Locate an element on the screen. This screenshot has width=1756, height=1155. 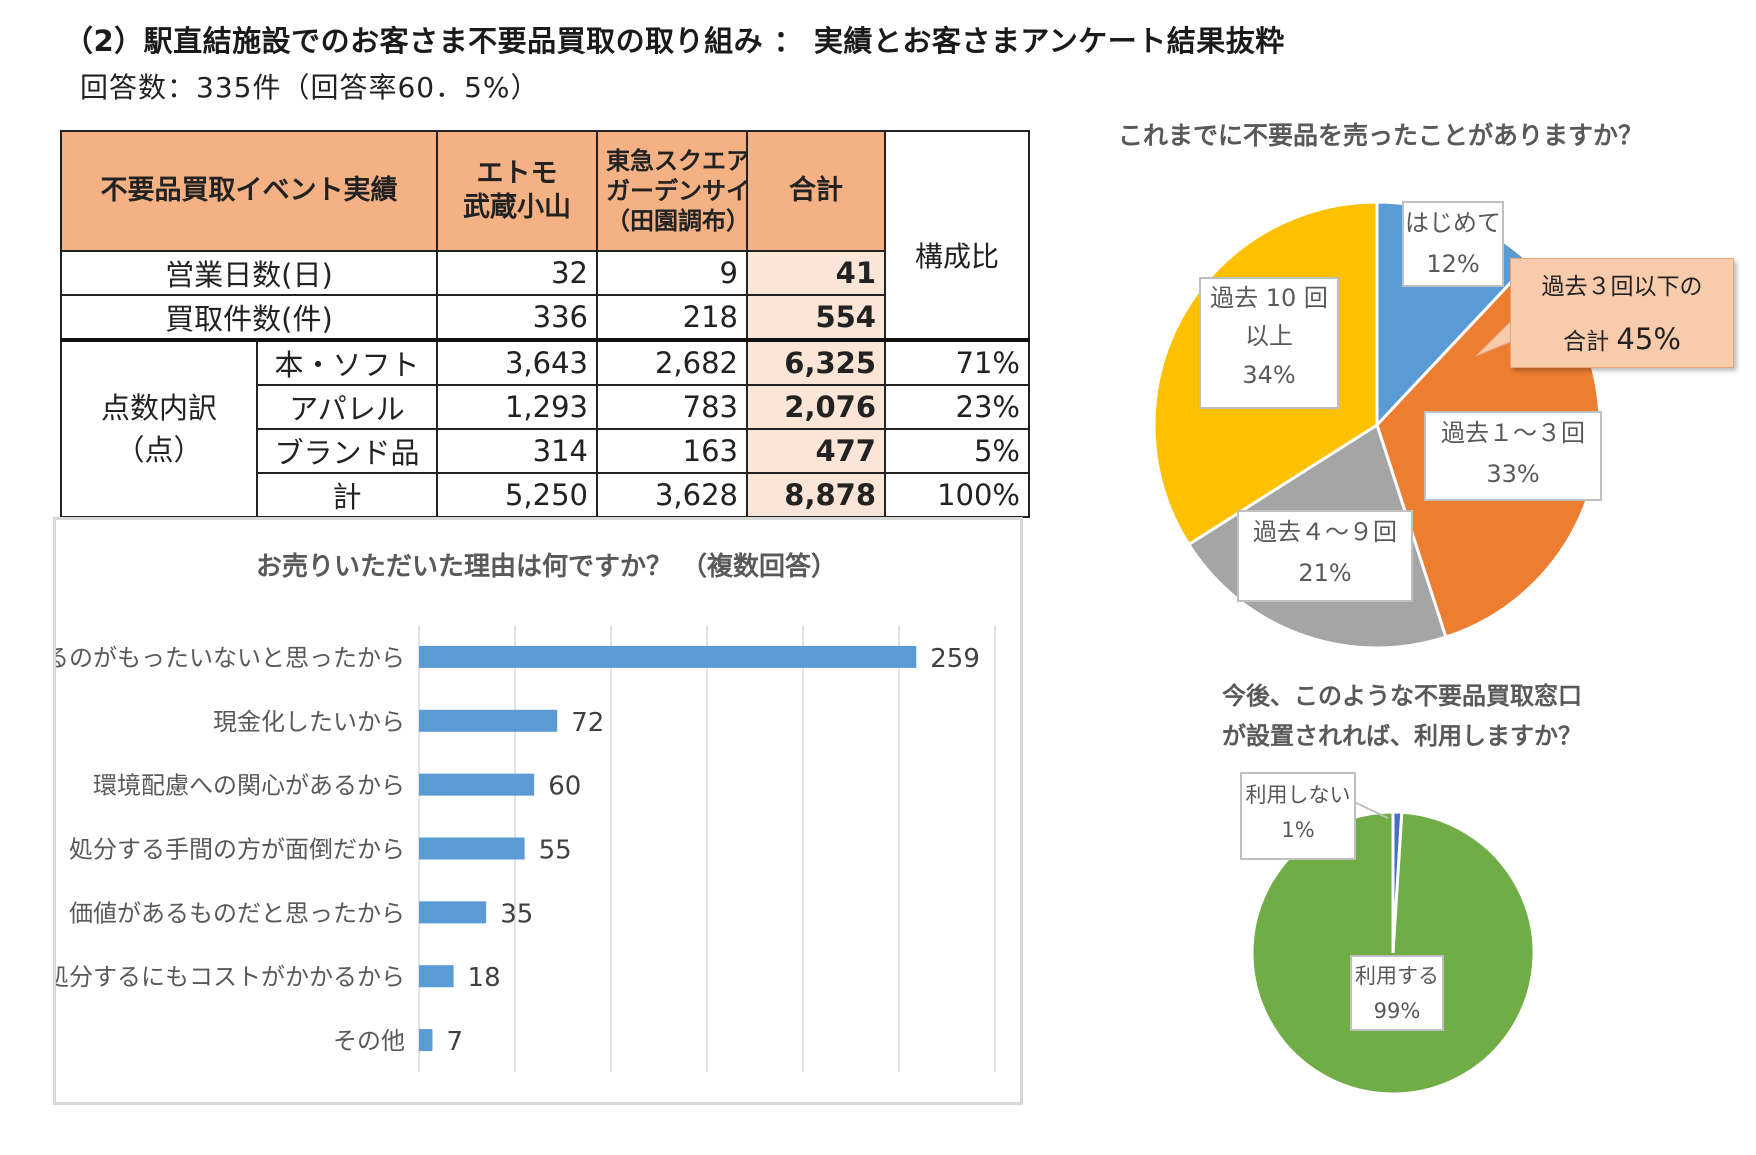
row-label: 計 is located at coordinates (347, 495).